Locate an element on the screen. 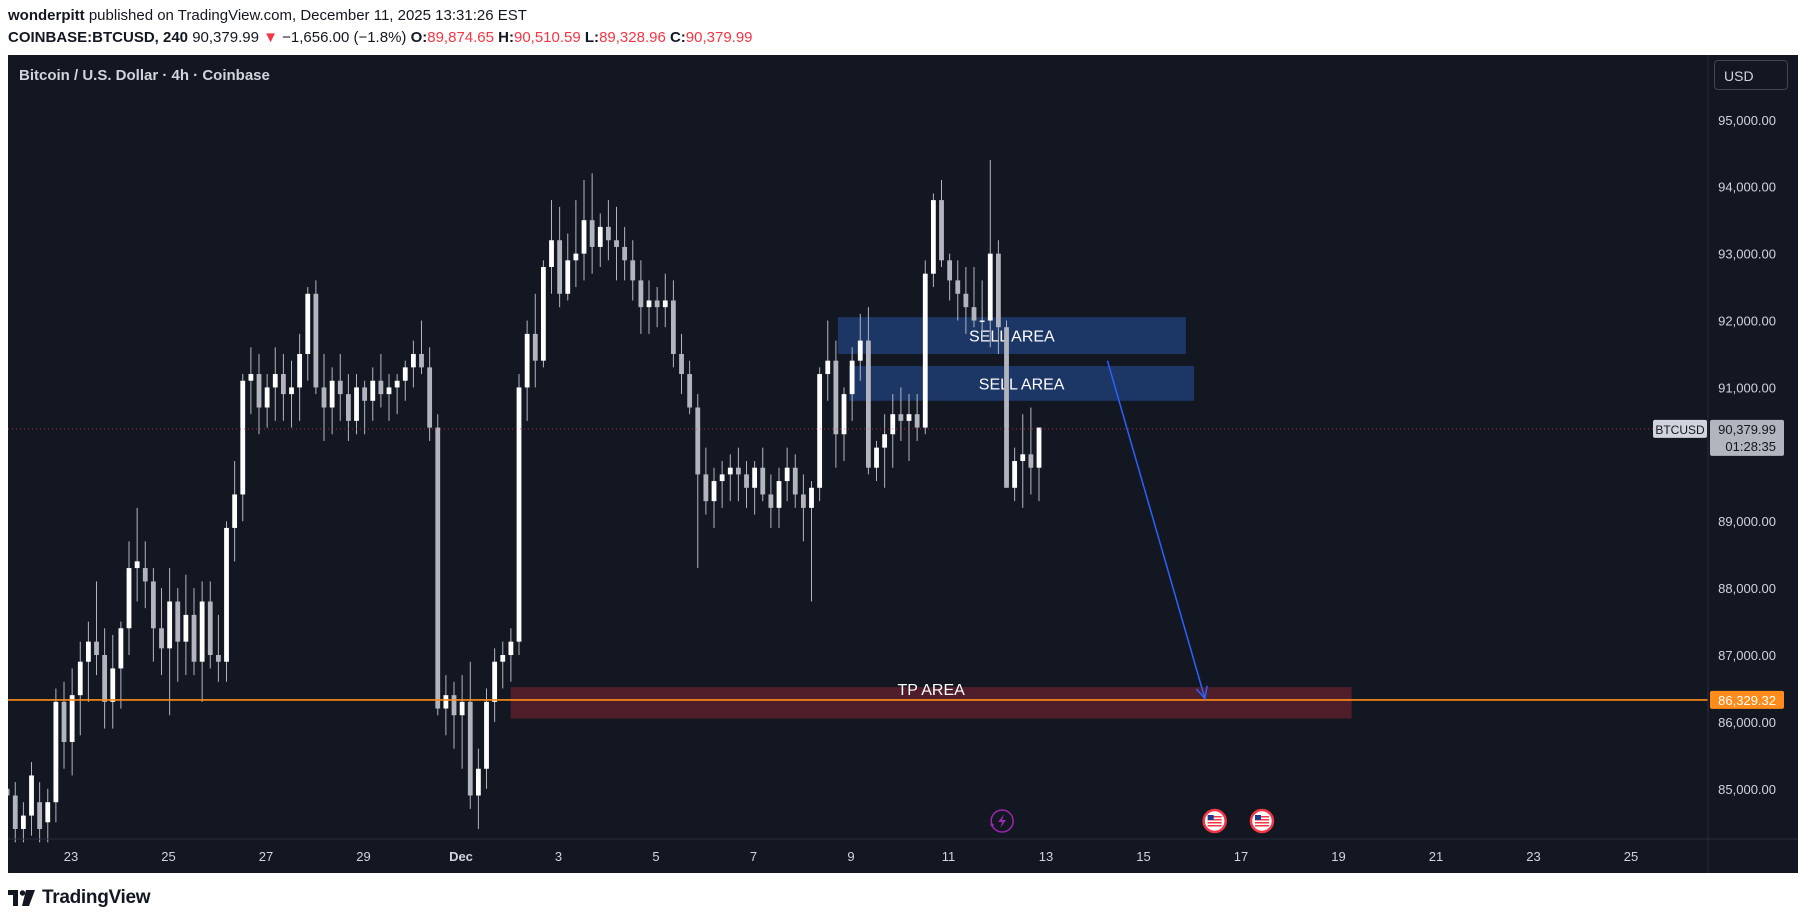 This screenshot has width=1807, height=920. x-tick-label: 27 is located at coordinates (266, 856).